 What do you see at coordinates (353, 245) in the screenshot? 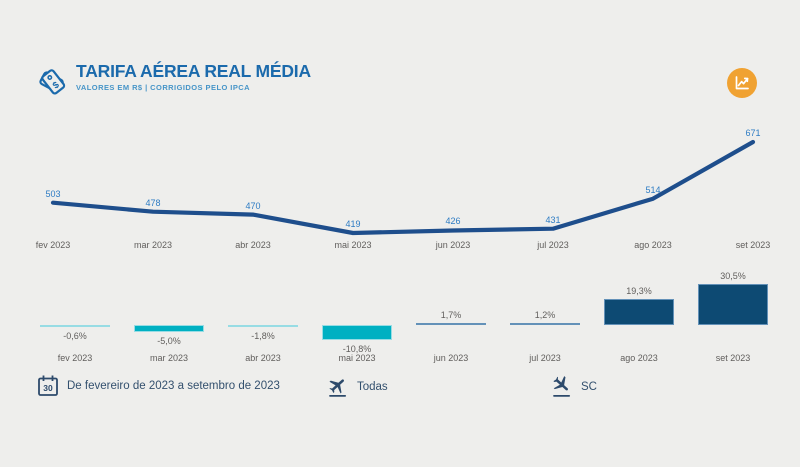
I see `line-x-axis-label: mai 2023` at bounding box center [353, 245].